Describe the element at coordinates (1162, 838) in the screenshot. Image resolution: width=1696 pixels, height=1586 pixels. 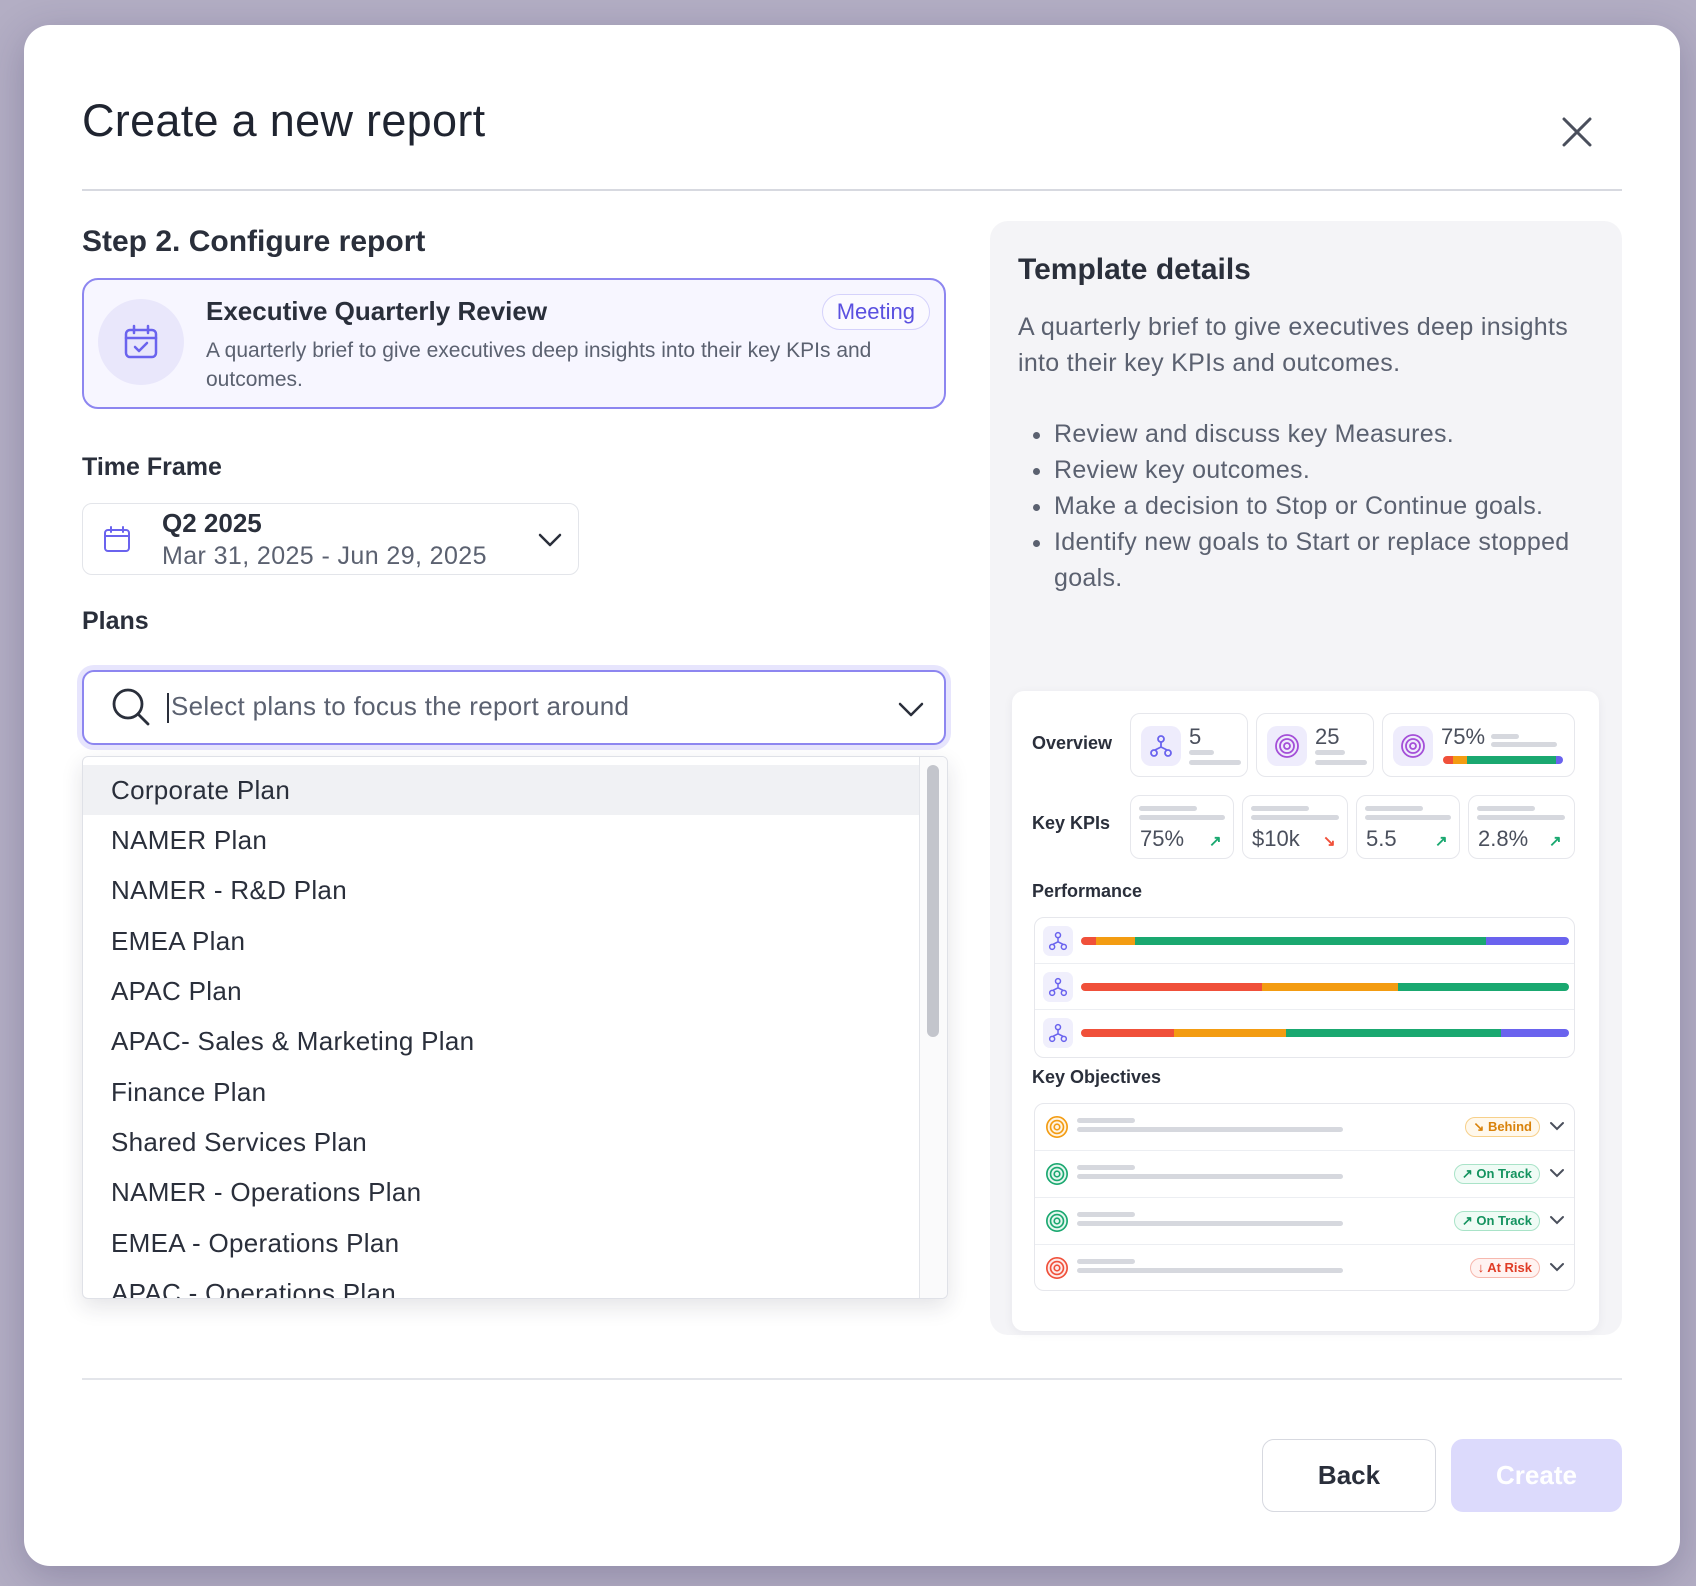
I see `kpi-value: 75%` at that location.